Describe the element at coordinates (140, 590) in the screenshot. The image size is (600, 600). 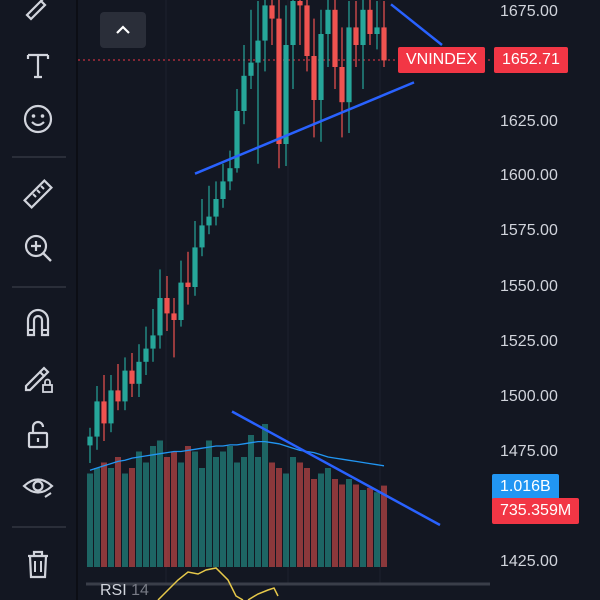
I see `indicator-length: 14` at that location.